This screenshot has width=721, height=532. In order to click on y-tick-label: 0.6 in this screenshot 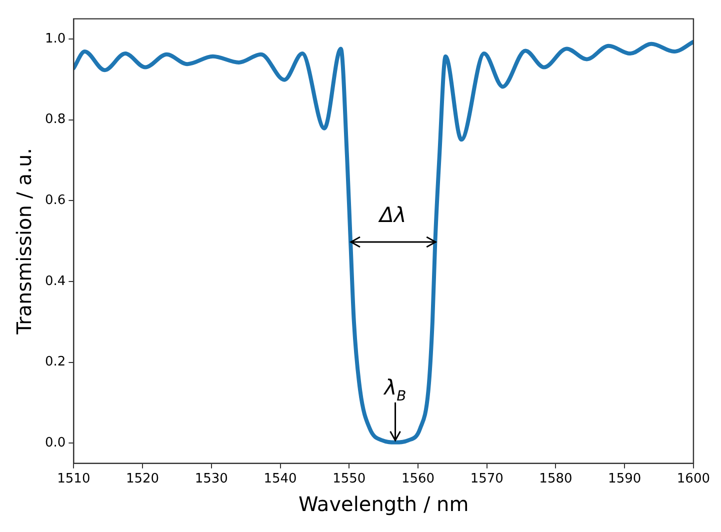, I will do `click(55, 200)`.